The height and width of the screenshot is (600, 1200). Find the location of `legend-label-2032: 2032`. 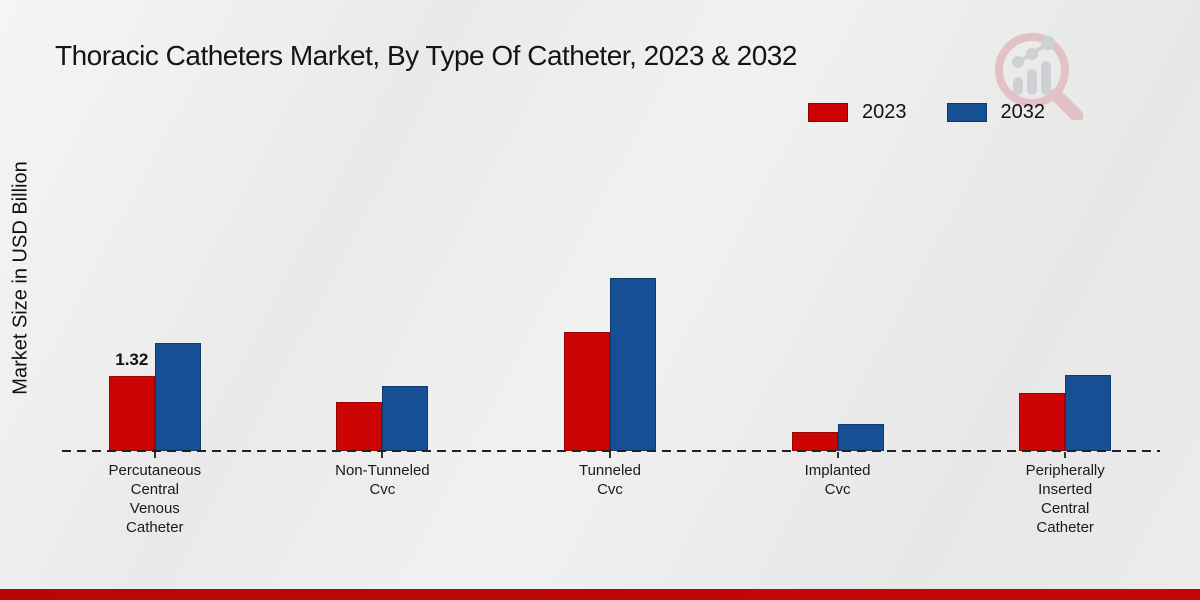

legend-label-2032: 2032 is located at coordinates (1023, 112).